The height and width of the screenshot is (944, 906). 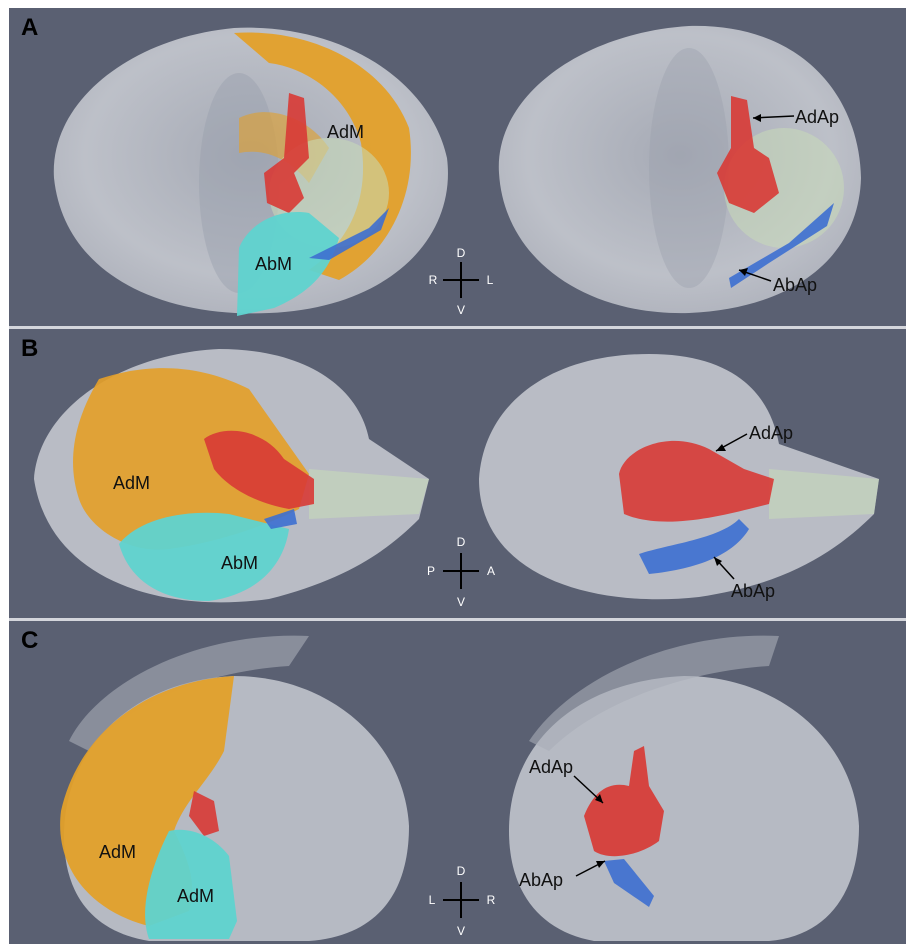 What do you see at coordinates (433, 280) in the screenshot?
I see `compass-left: R` at bounding box center [433, 280].